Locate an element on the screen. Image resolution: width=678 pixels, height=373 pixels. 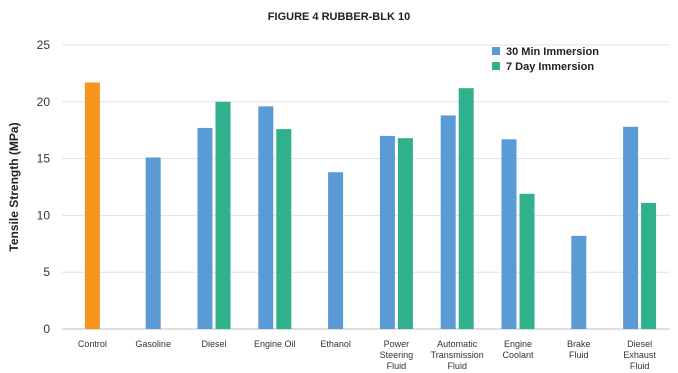
y-tick-label: 15 is located at coordinates (44, 159).